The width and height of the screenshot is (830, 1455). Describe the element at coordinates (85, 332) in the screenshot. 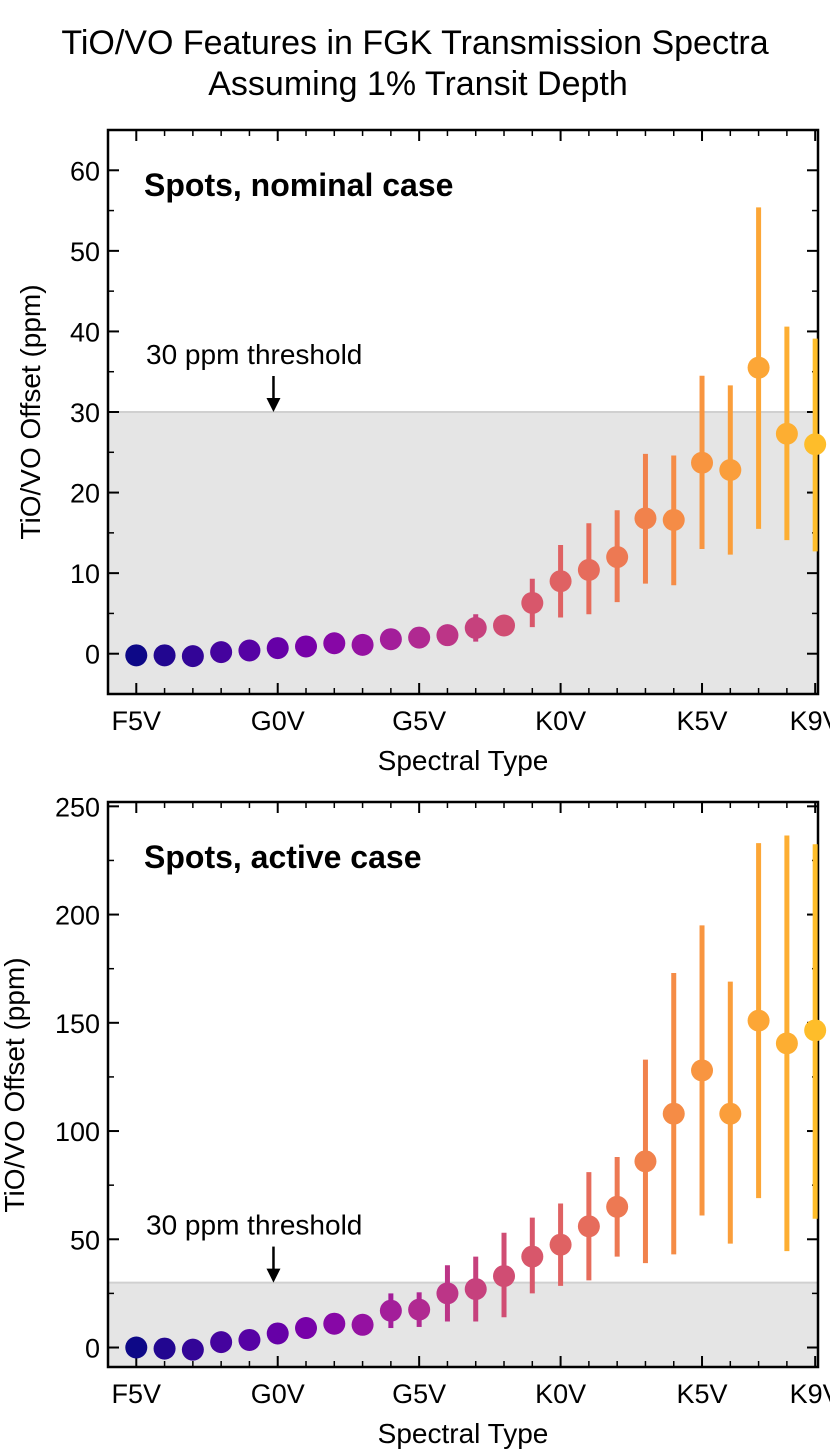

I see `y-tick-label: 40` at that location.